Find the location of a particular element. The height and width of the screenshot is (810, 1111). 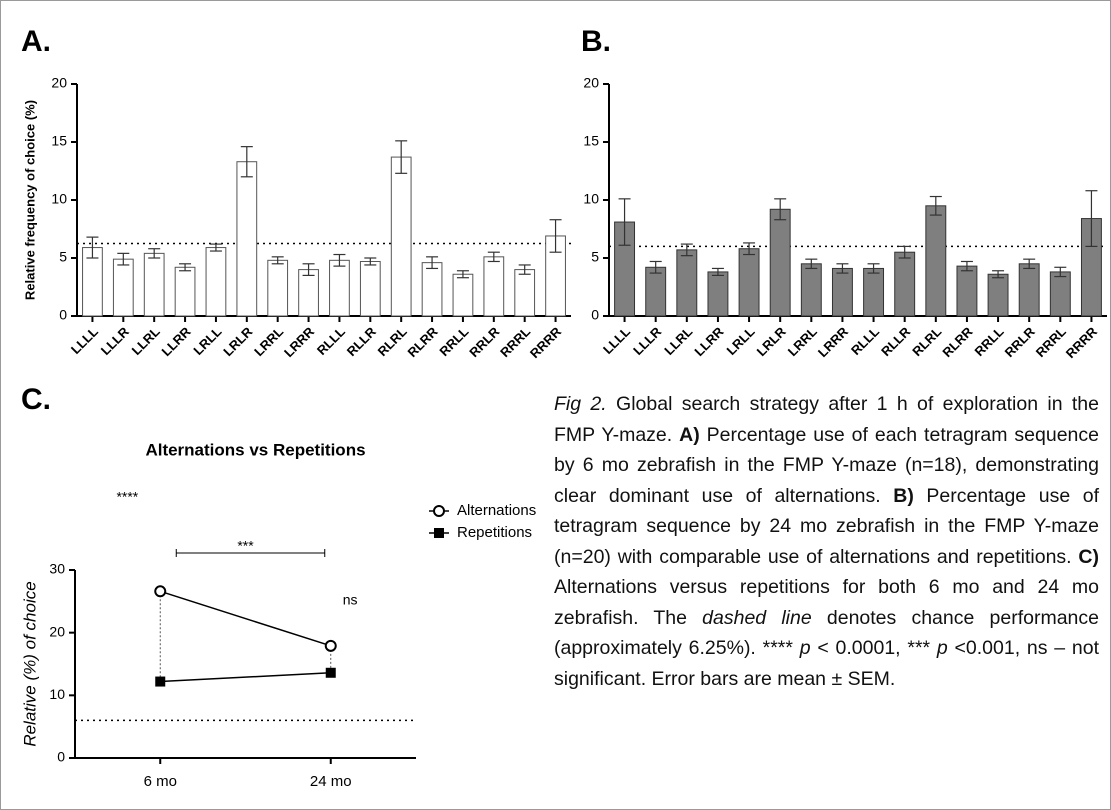

chart-title: Alternations vs Repetitions is located at coordinates (255, 449).